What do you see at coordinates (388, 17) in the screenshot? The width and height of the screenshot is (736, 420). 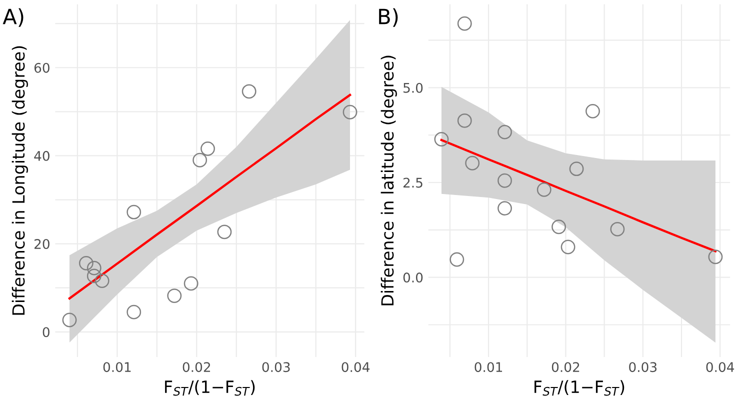 I see `chart-title: B)` at bounding box center [388, 17].